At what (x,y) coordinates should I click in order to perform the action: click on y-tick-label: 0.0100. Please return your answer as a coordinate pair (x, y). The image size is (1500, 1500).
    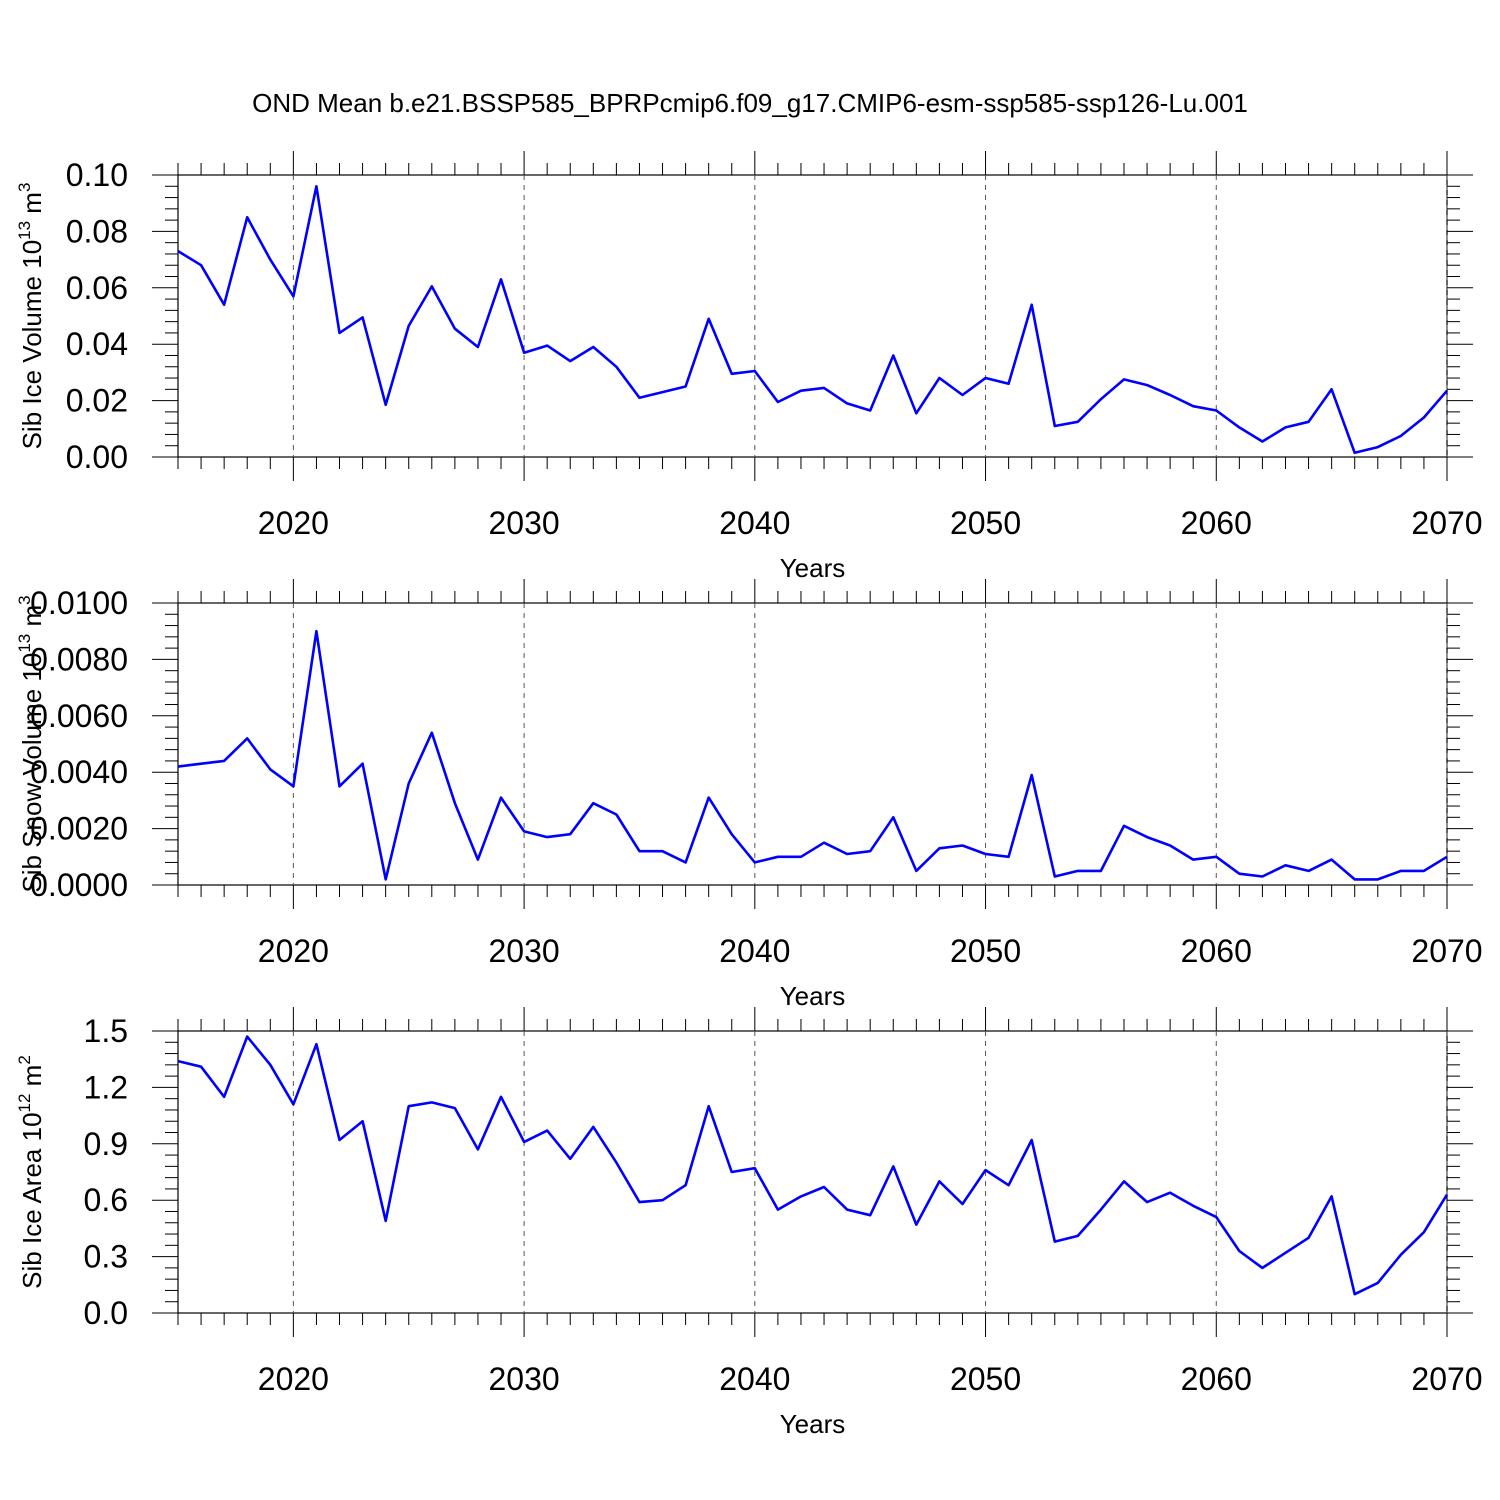
    Looking at the image, I should click on (79, 603).